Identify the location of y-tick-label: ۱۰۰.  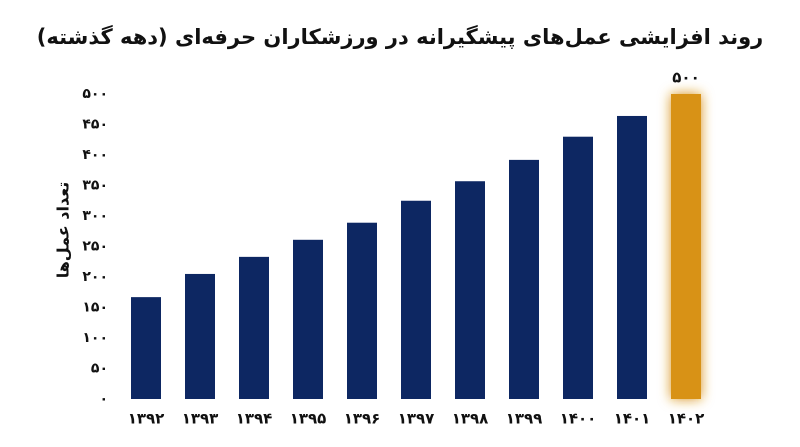
(95, 338).